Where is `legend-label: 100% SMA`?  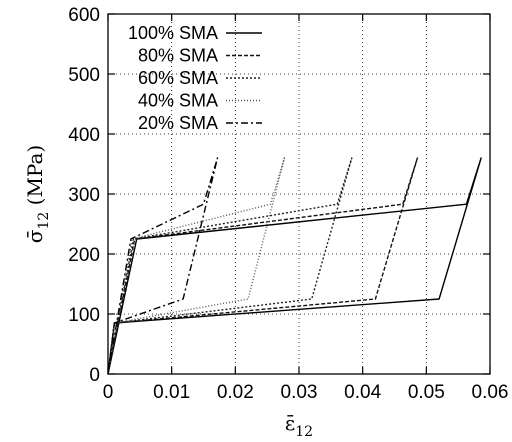
legend-label: 100% SMA is located at coordinates (173, 33).